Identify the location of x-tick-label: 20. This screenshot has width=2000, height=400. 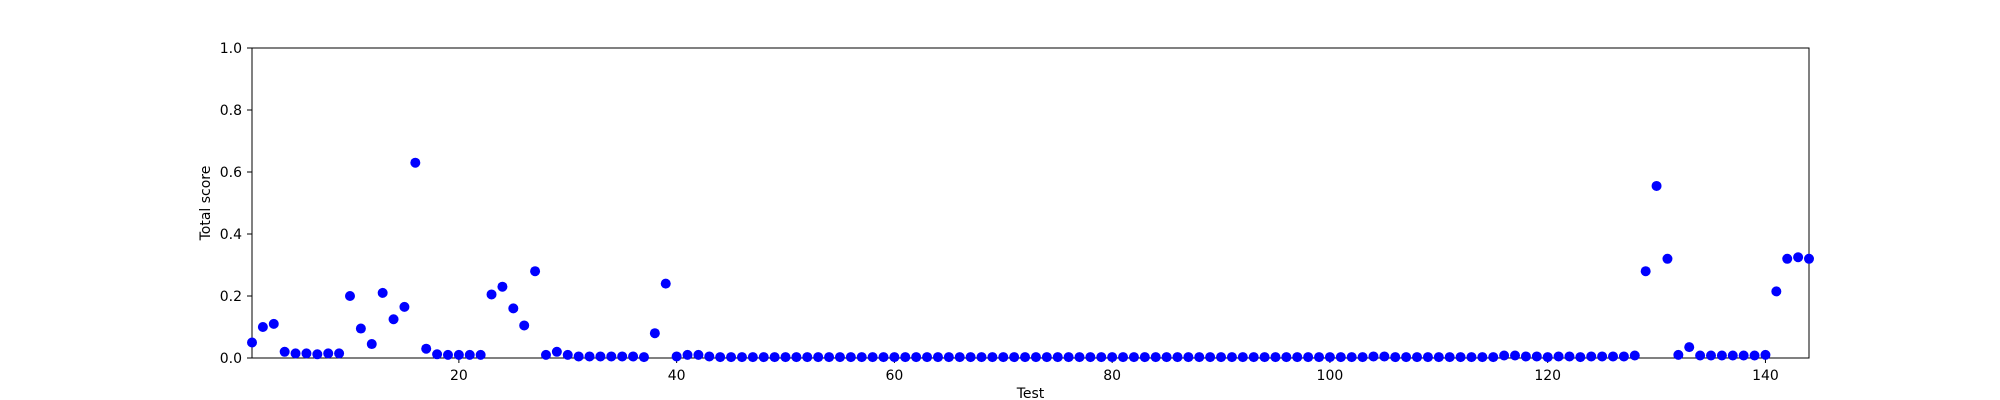
(459, 376).